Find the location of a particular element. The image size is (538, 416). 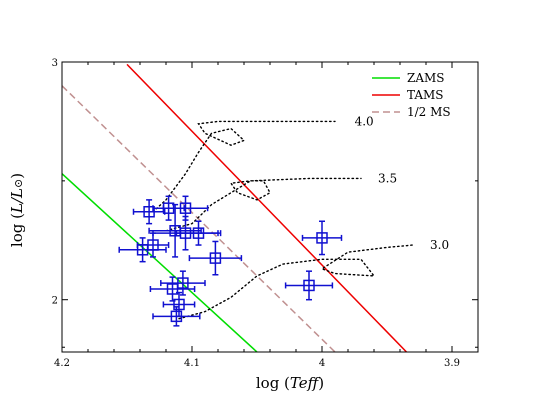

x-tick-label: 3.9 is located at coordinates (452, 363).